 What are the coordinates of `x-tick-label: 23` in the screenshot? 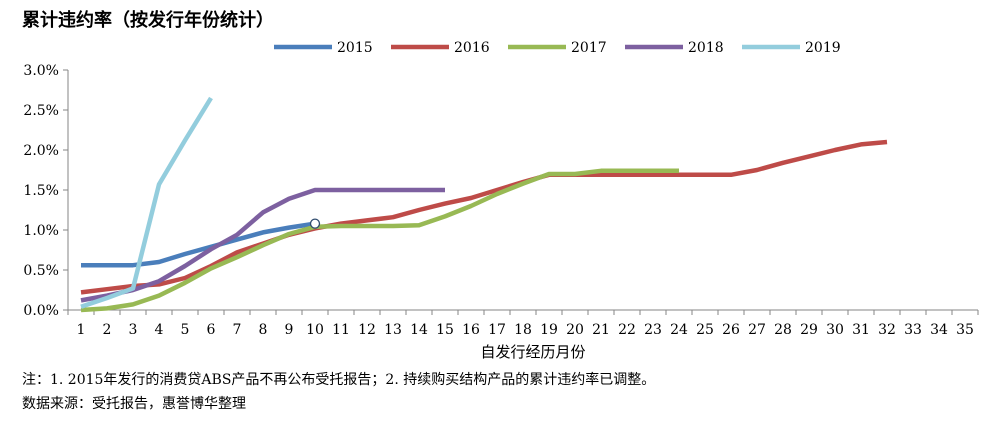 It's located at (653, 330).